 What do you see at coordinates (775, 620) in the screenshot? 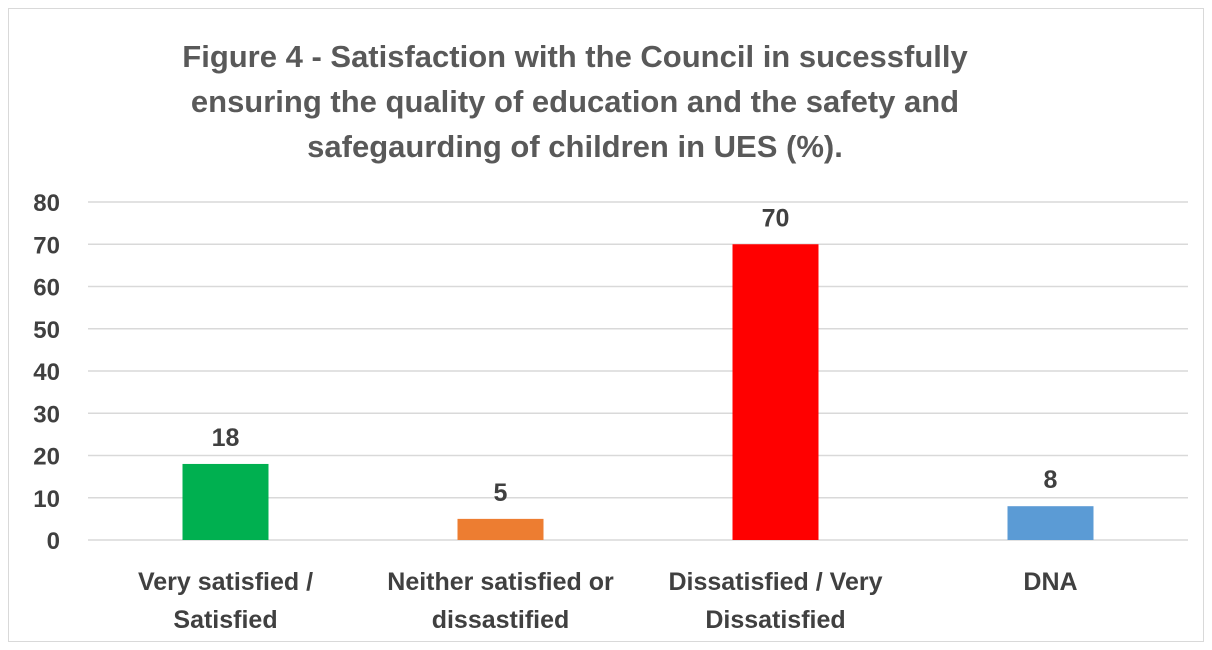
I see `x-tick-label: Dissatisfied` at bounding box center [775, 620].